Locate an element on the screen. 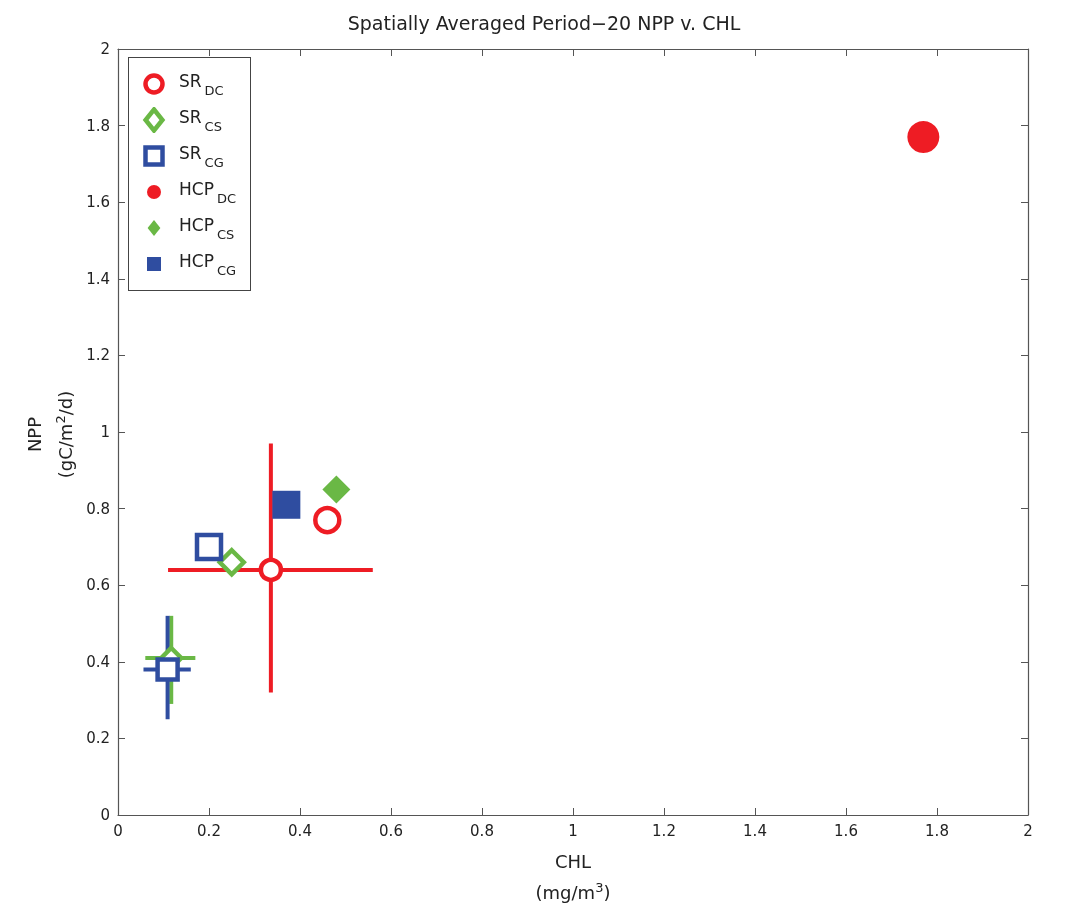 The height and width of the screenshot is (919, 1088). y-tick-label: 0.2 is located at coordinates (98, 738).